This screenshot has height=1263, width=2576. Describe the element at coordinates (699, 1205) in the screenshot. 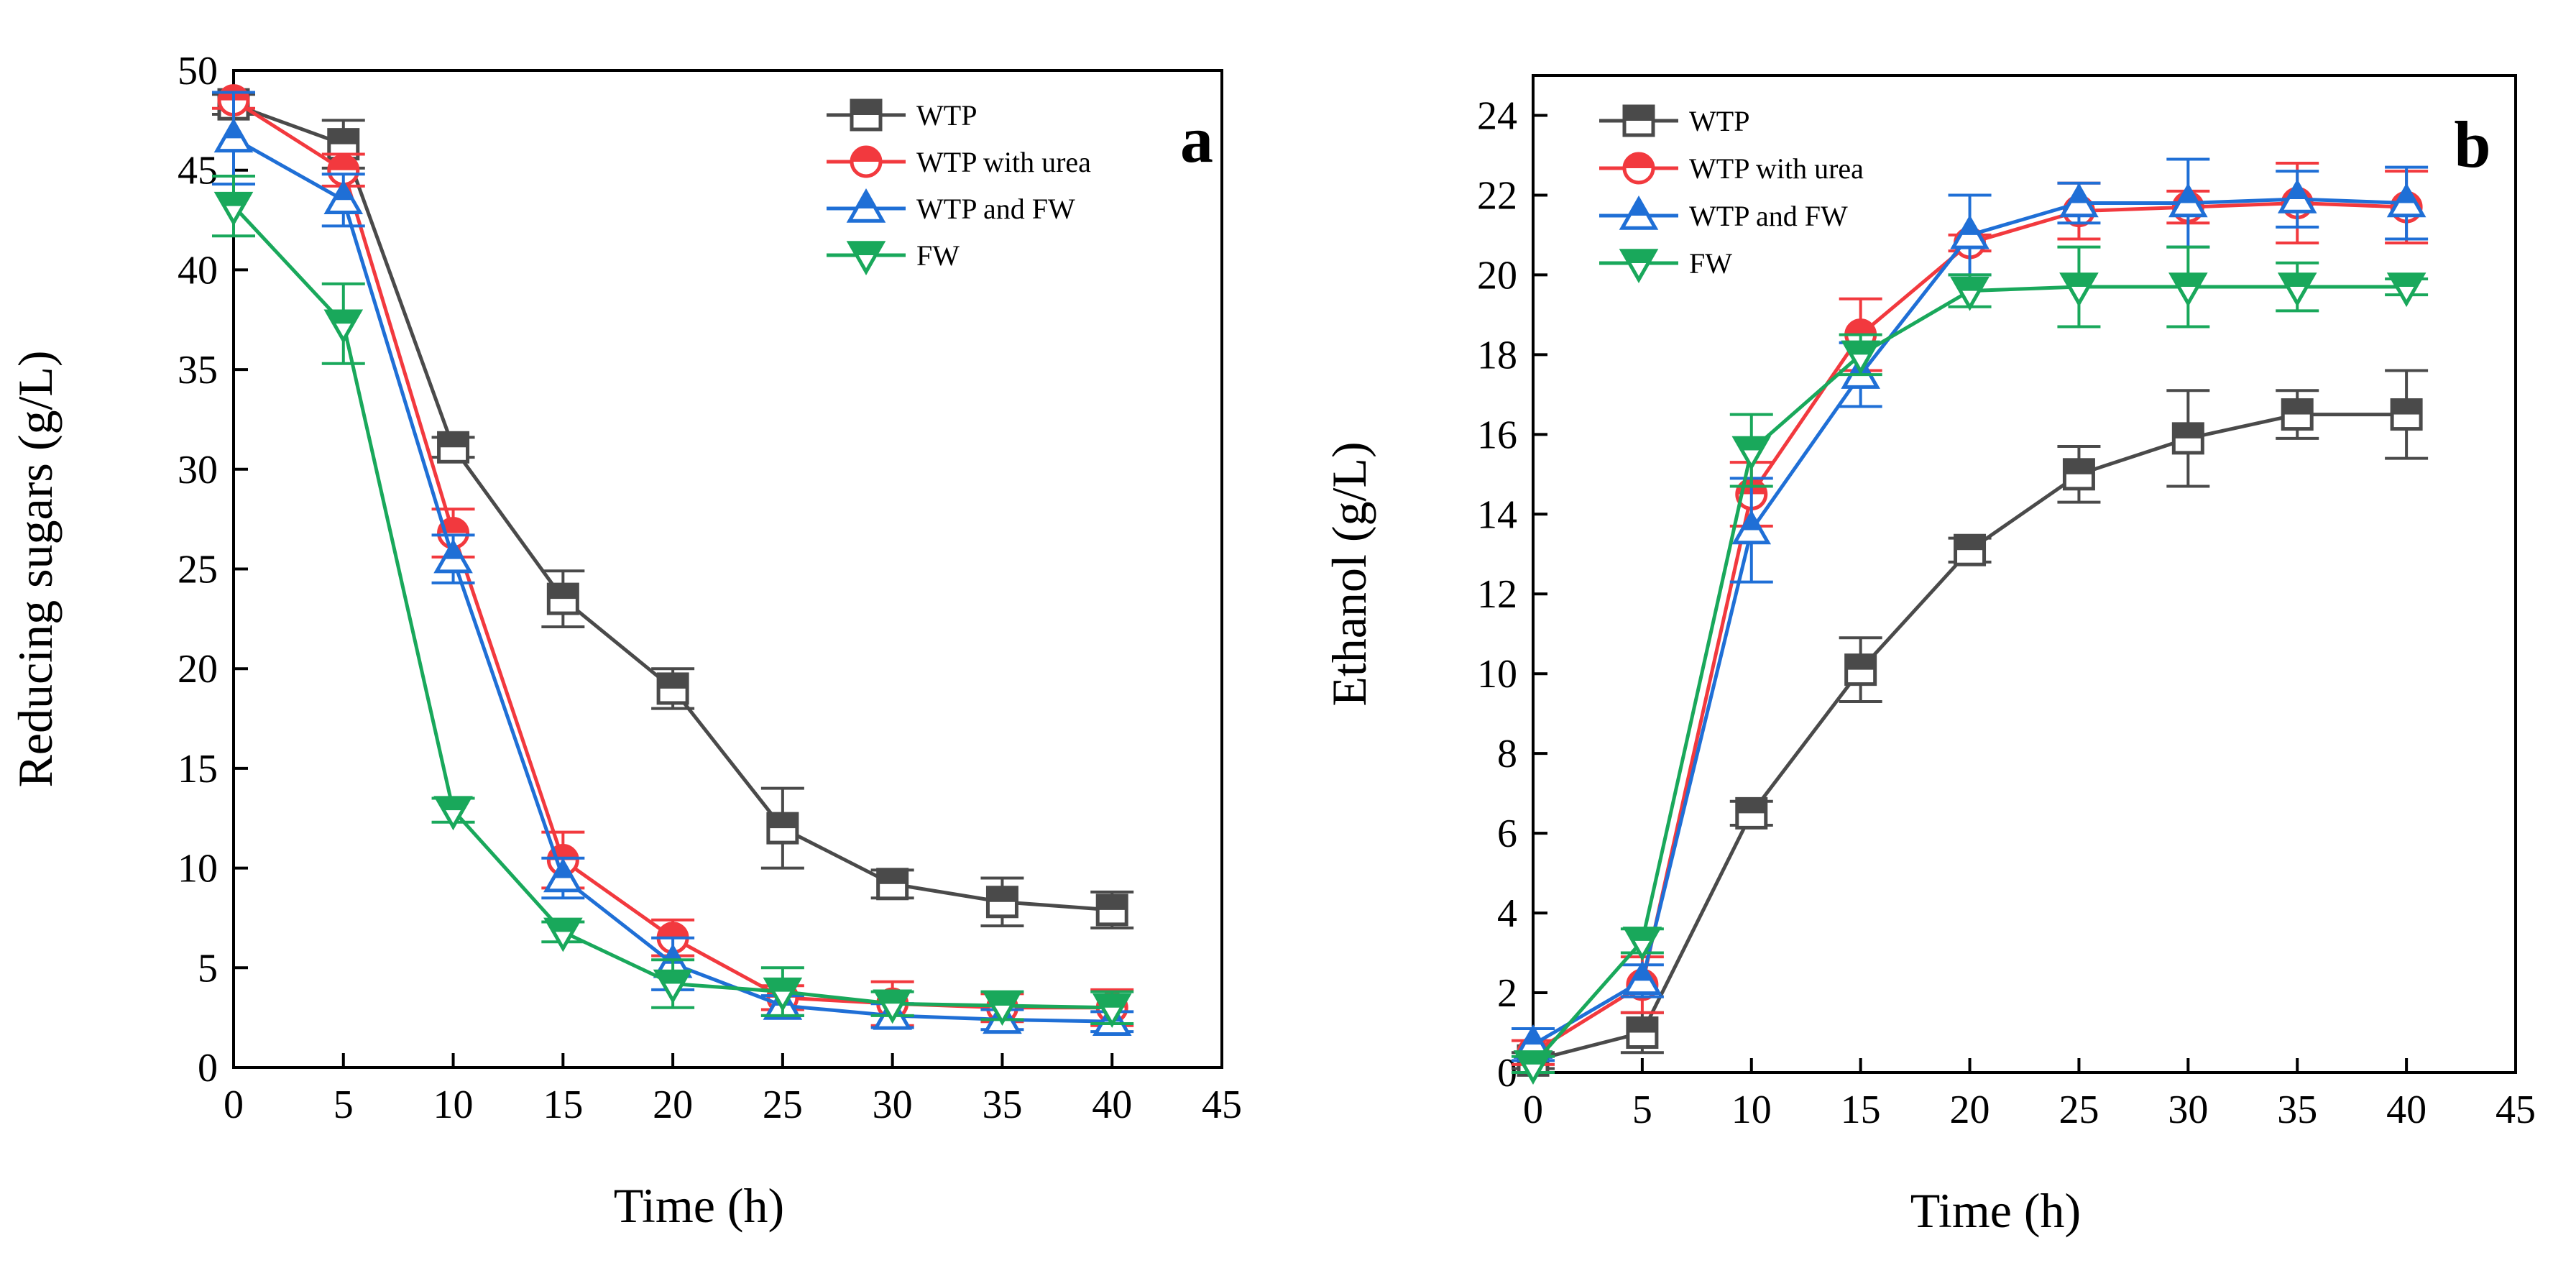

I see `x-axis-title: Time (h)` at that location.